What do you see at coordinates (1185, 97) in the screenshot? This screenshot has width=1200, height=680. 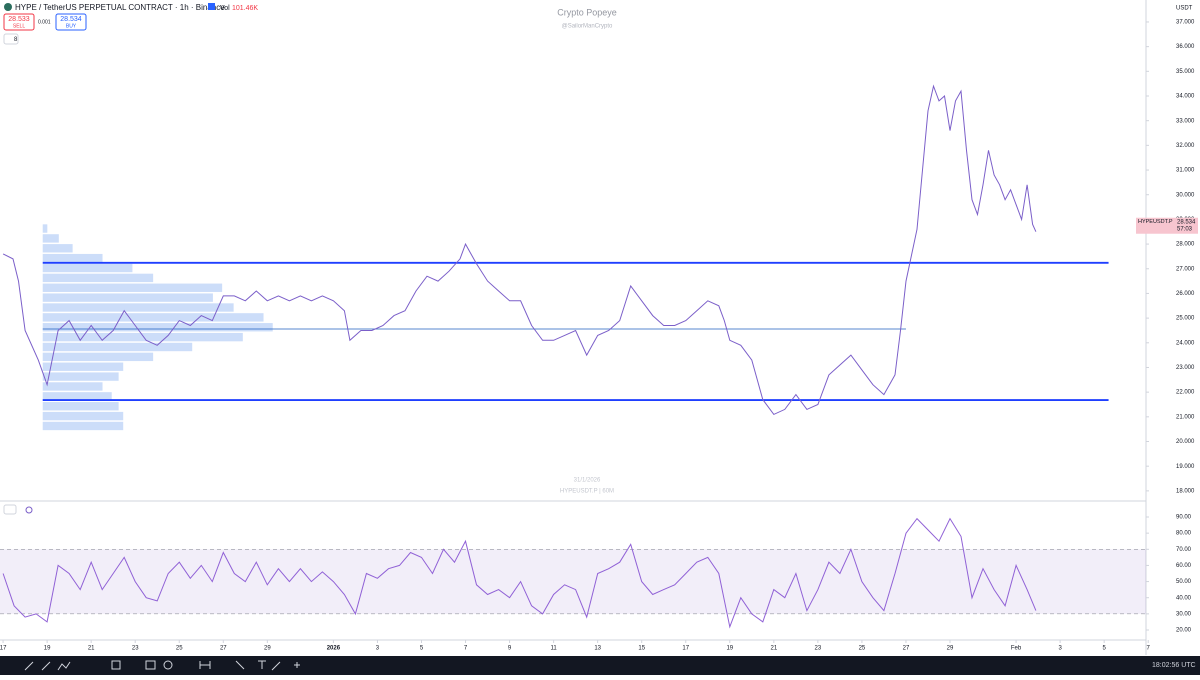 I see `y-tick-label: 34.000` at bounding box center [1185, 97].